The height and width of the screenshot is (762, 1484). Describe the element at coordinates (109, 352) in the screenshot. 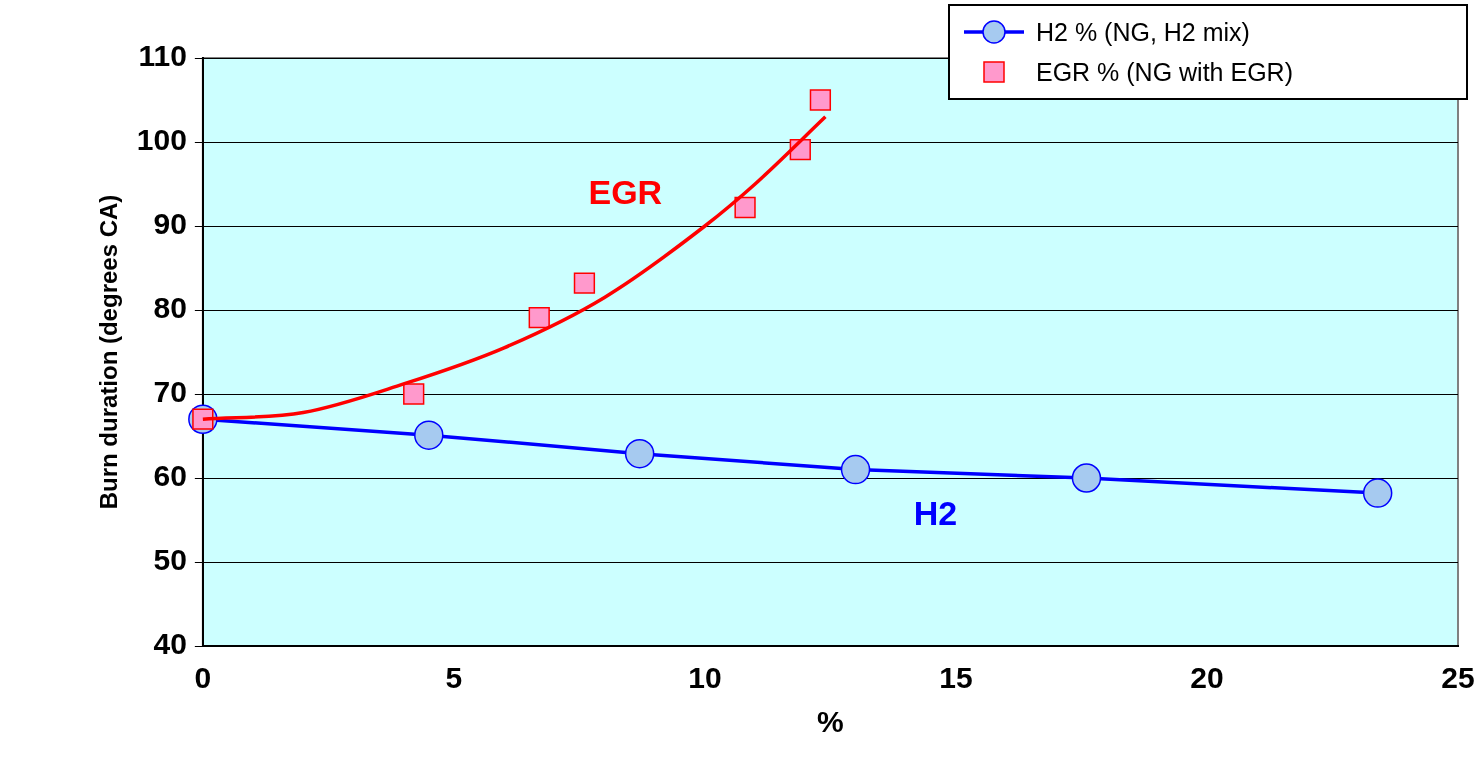

I see `y-axis-title: Burn duration (degrees CA)` at that location.